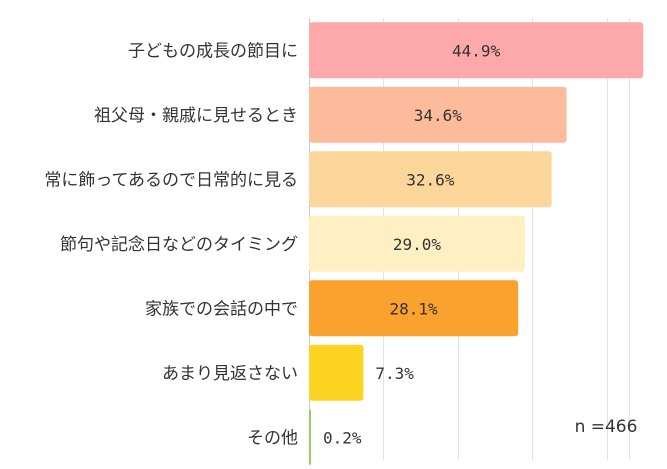 This screenshot has height=469, width=667. I want to click on data-label: 34.6%, so click(438, 115).